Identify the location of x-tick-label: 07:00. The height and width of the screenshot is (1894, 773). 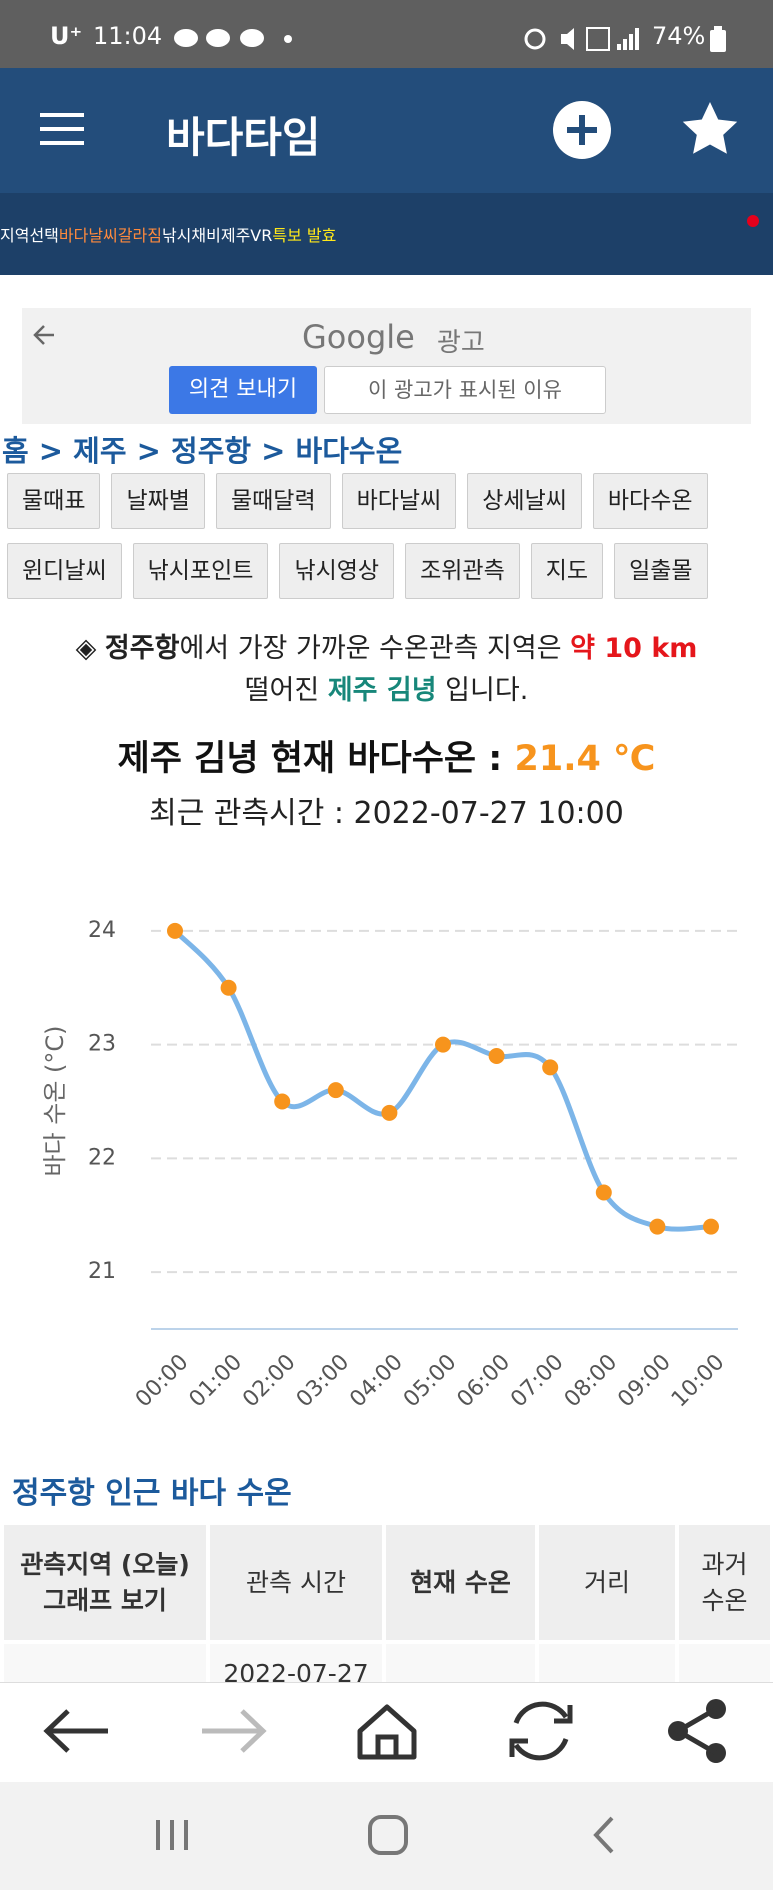
(537, 1381).